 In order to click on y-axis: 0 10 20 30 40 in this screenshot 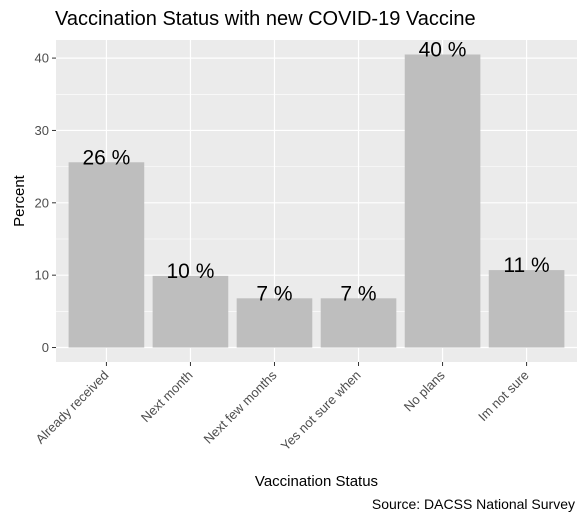, I will do `click(45, 203)`.